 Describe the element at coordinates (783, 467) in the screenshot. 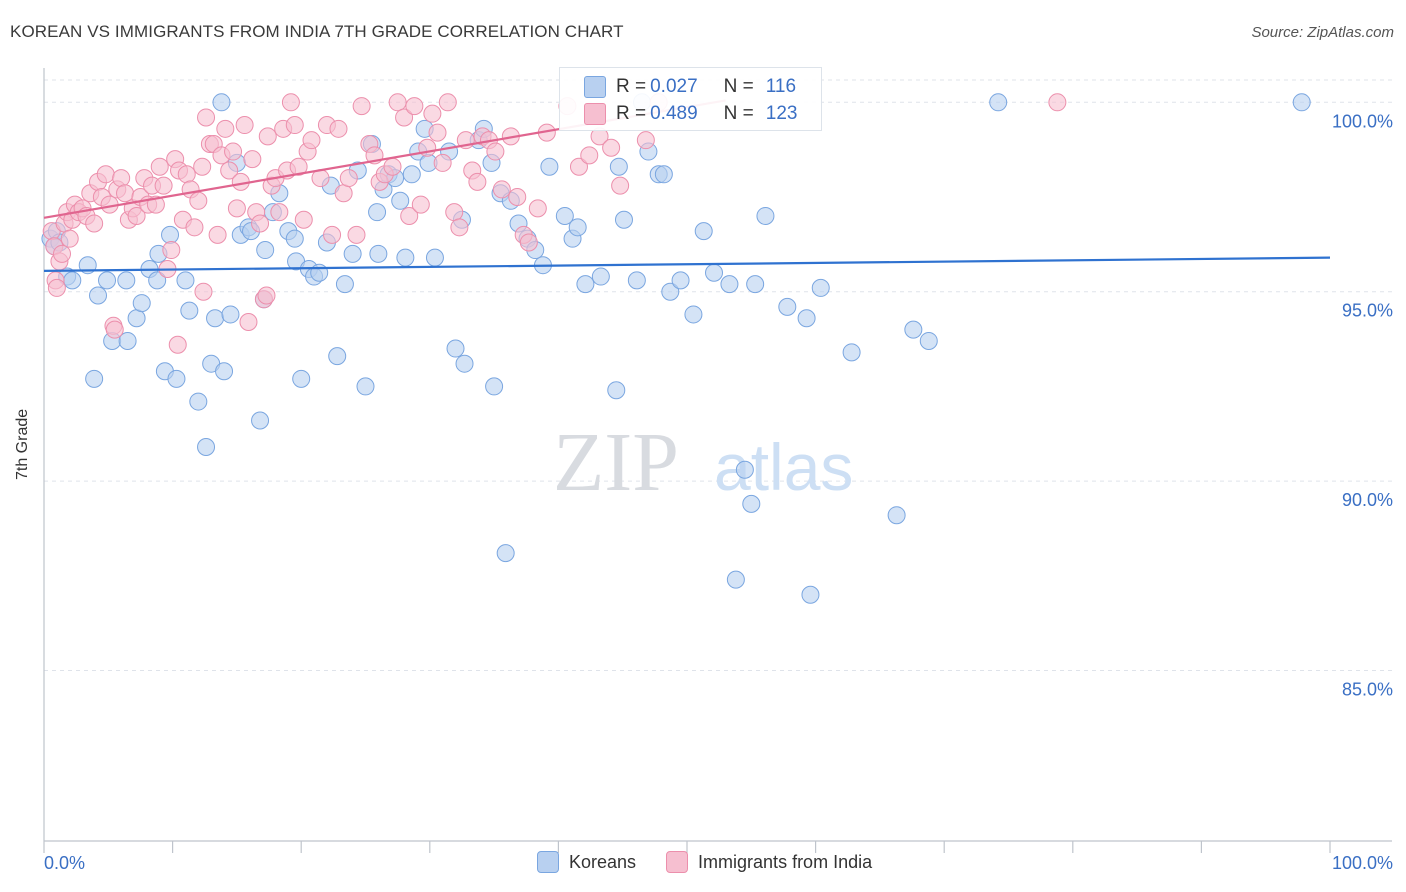

I see `watermark-atlas: atlas` at that location.